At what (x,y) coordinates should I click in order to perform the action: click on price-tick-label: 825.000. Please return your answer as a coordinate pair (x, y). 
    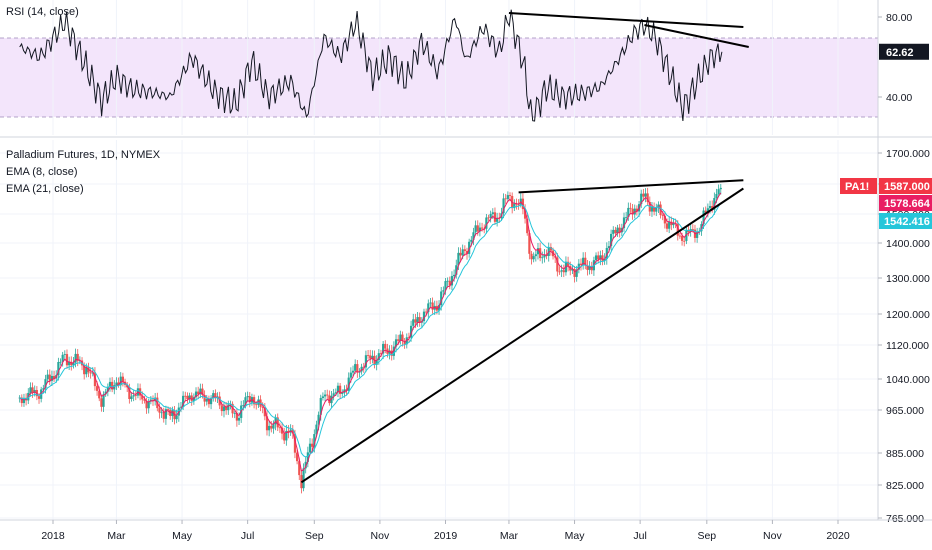
    Looking at the image, I should click on (905, 486).